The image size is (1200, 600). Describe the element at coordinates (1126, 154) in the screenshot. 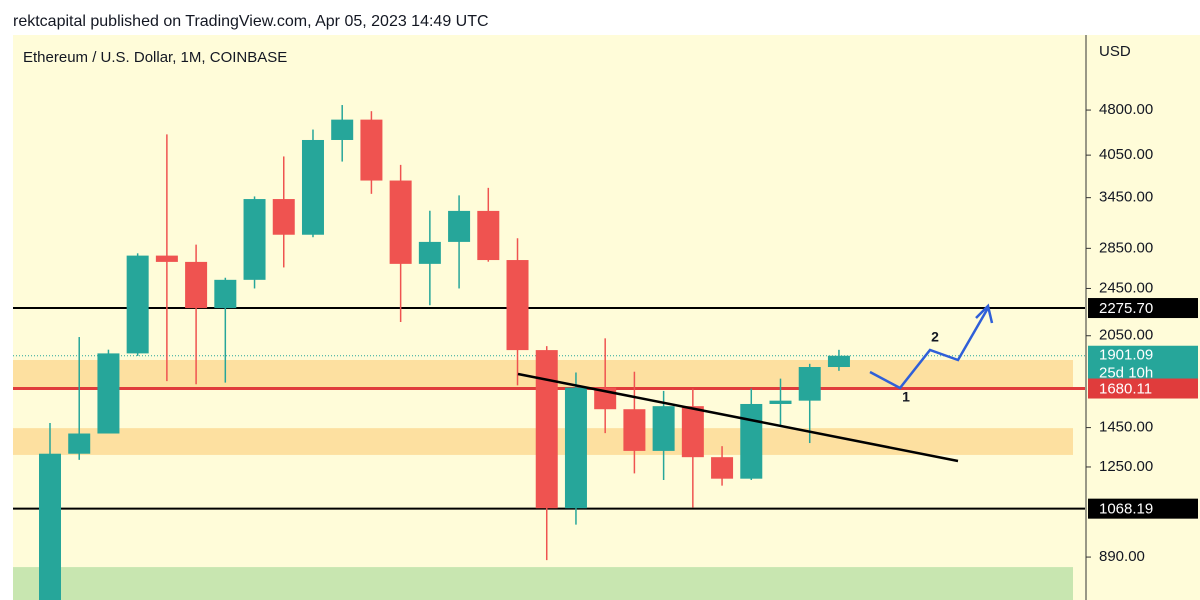

I see `y-tick-label: 4050.00` at that location.